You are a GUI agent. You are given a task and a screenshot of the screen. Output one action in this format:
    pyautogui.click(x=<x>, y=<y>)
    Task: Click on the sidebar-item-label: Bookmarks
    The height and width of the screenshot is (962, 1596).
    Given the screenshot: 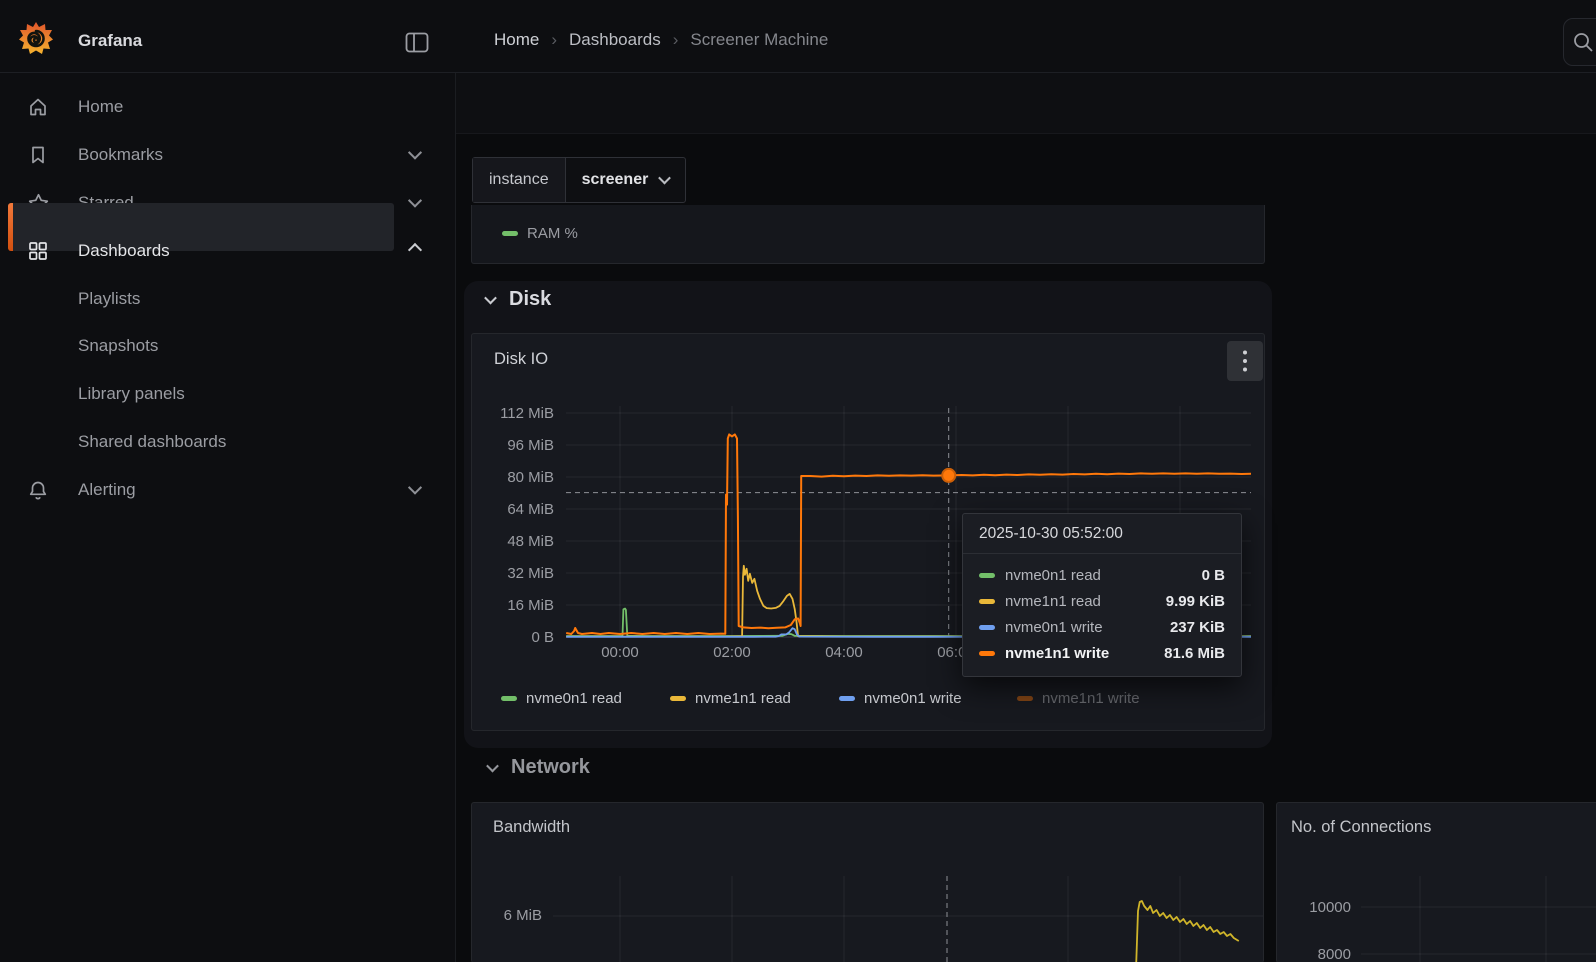 What is the action you would take?
    pyautogui.click(x=121, y=154)
    